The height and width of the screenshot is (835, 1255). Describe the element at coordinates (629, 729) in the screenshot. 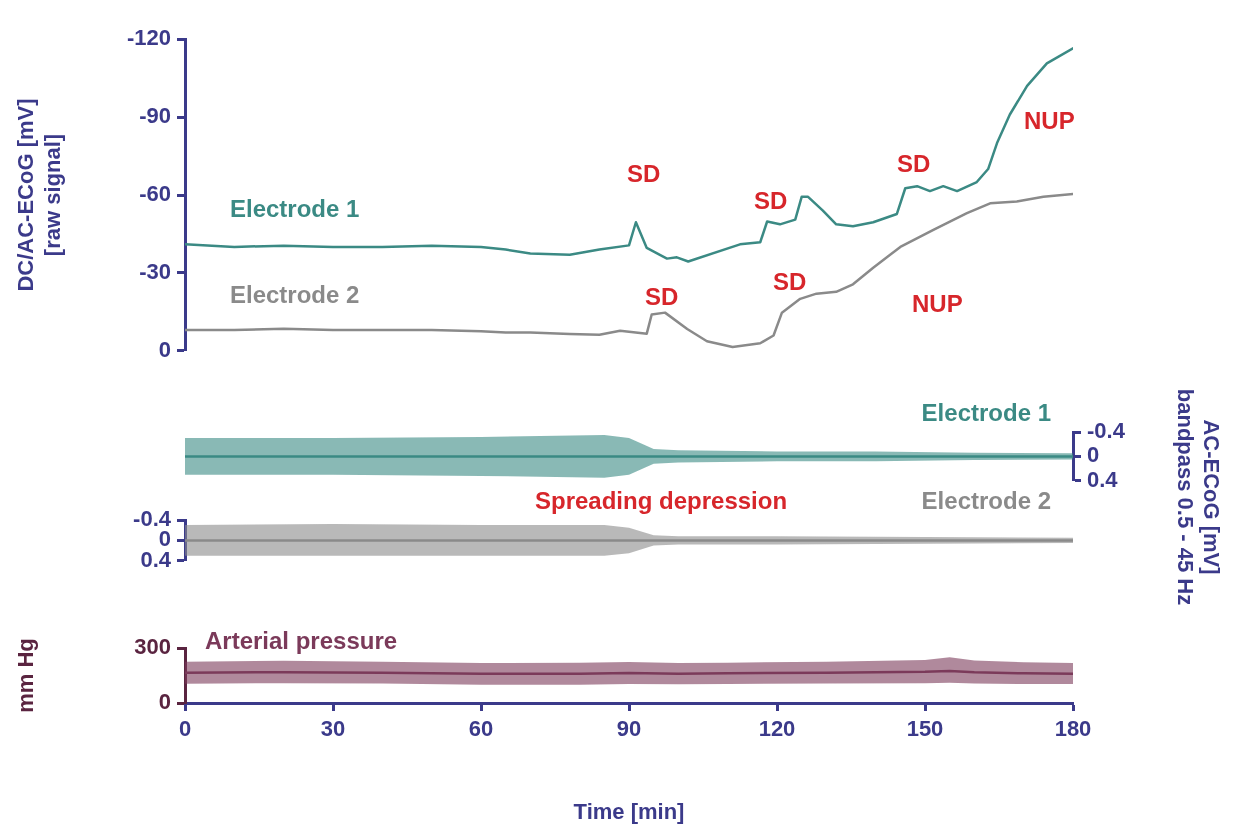

I see `x-tick-label: 90` at that location.